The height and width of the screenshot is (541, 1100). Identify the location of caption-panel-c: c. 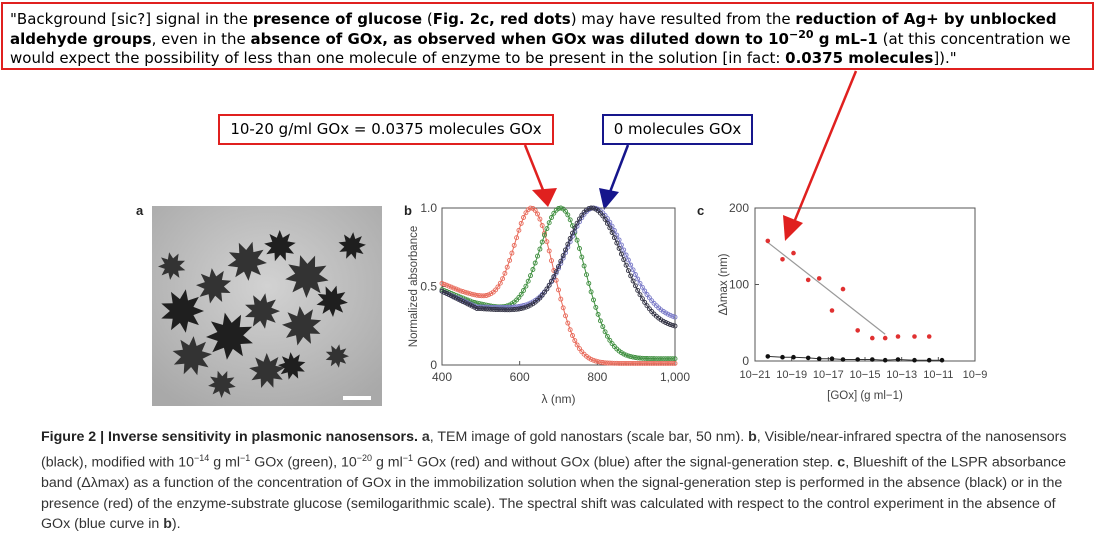
(841, 462).